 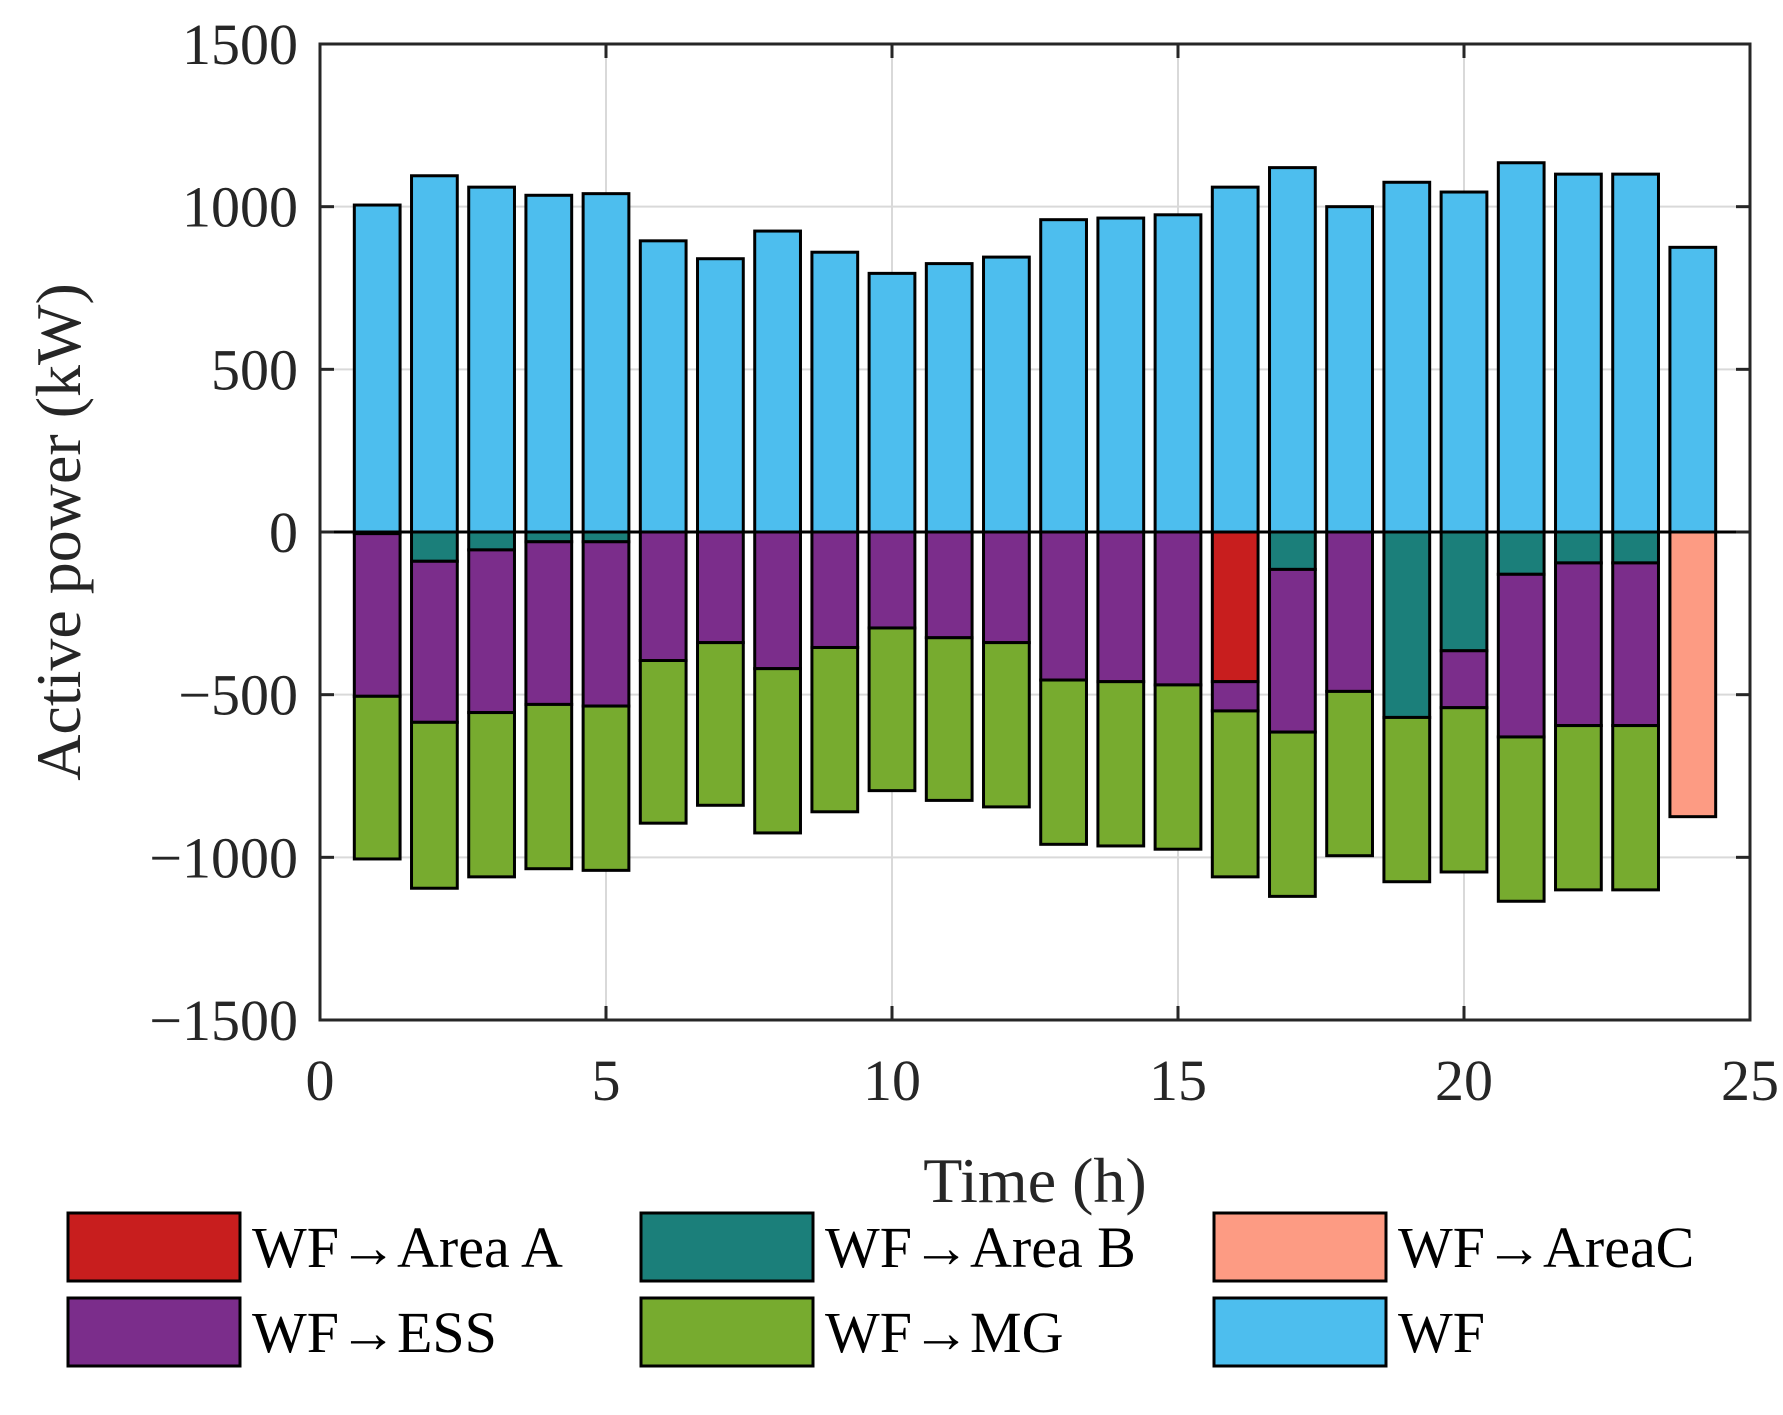 What do you see at coordinates (944, 1332) in the screenshot?
I see `legend-label: WF→MG` at bounding box center [944, 1332].